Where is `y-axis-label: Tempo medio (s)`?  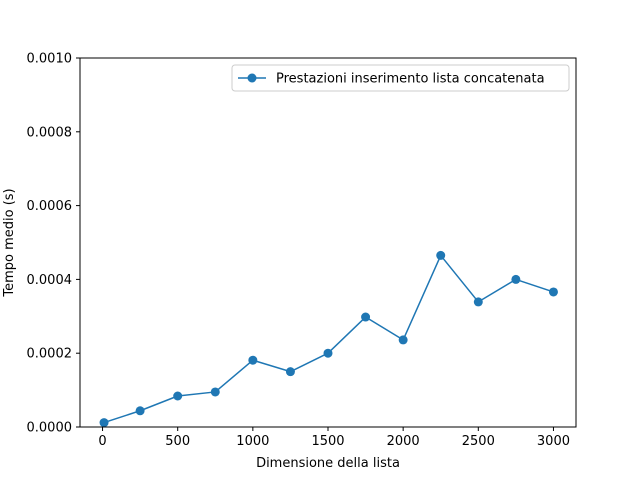
y-axis-label: Tempo medio (s) is located at coordinates (9, 242).